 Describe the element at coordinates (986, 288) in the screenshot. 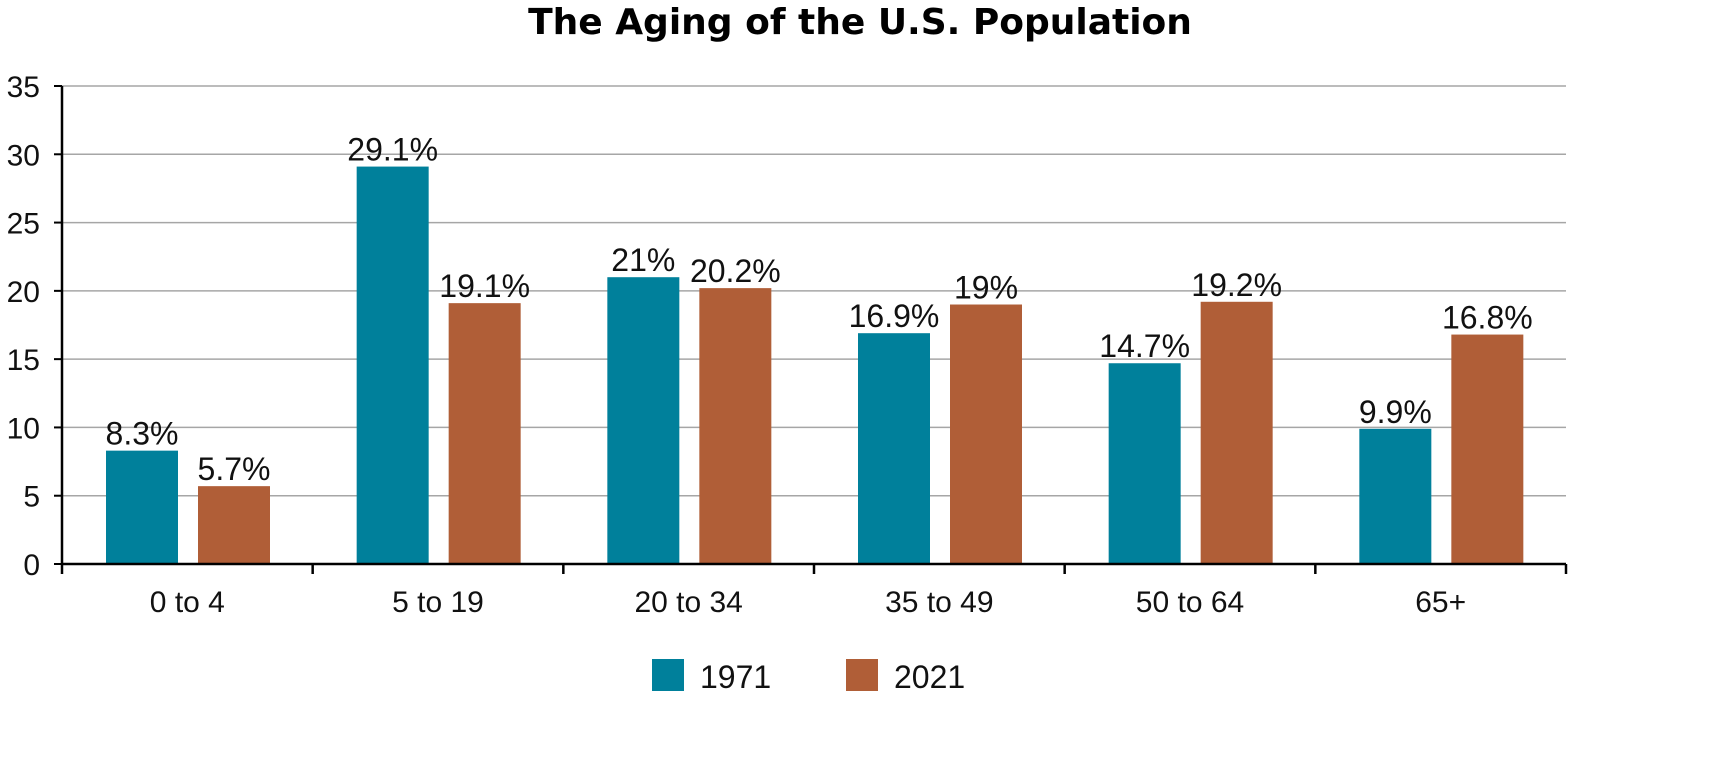

I see `data-label: 19%` at that location.